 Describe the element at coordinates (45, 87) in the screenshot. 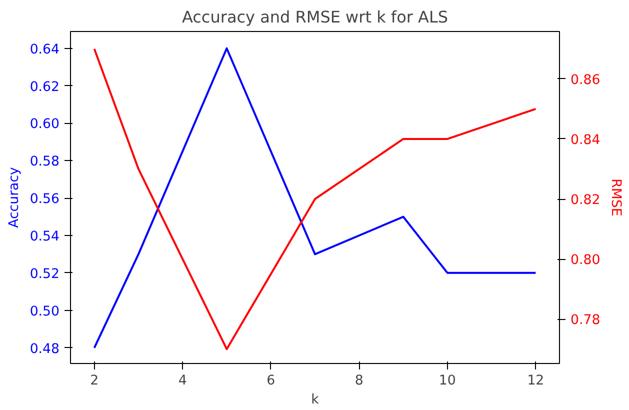

I see `y-tick-label: 0.62` at that location.